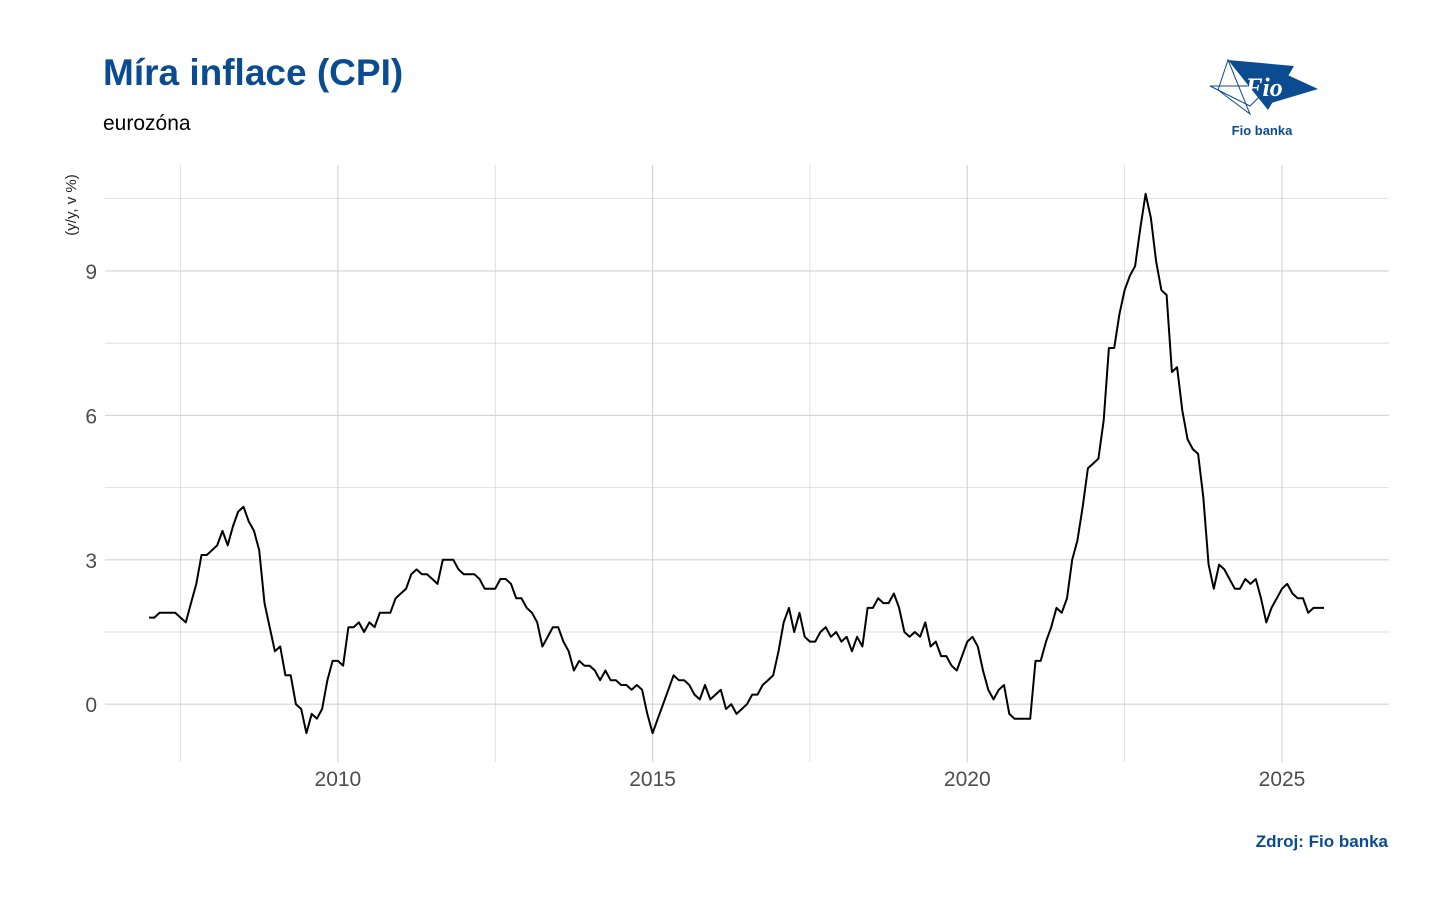  I want to click on source-note: Zdroj: Fio banka, so click(1321, 841).